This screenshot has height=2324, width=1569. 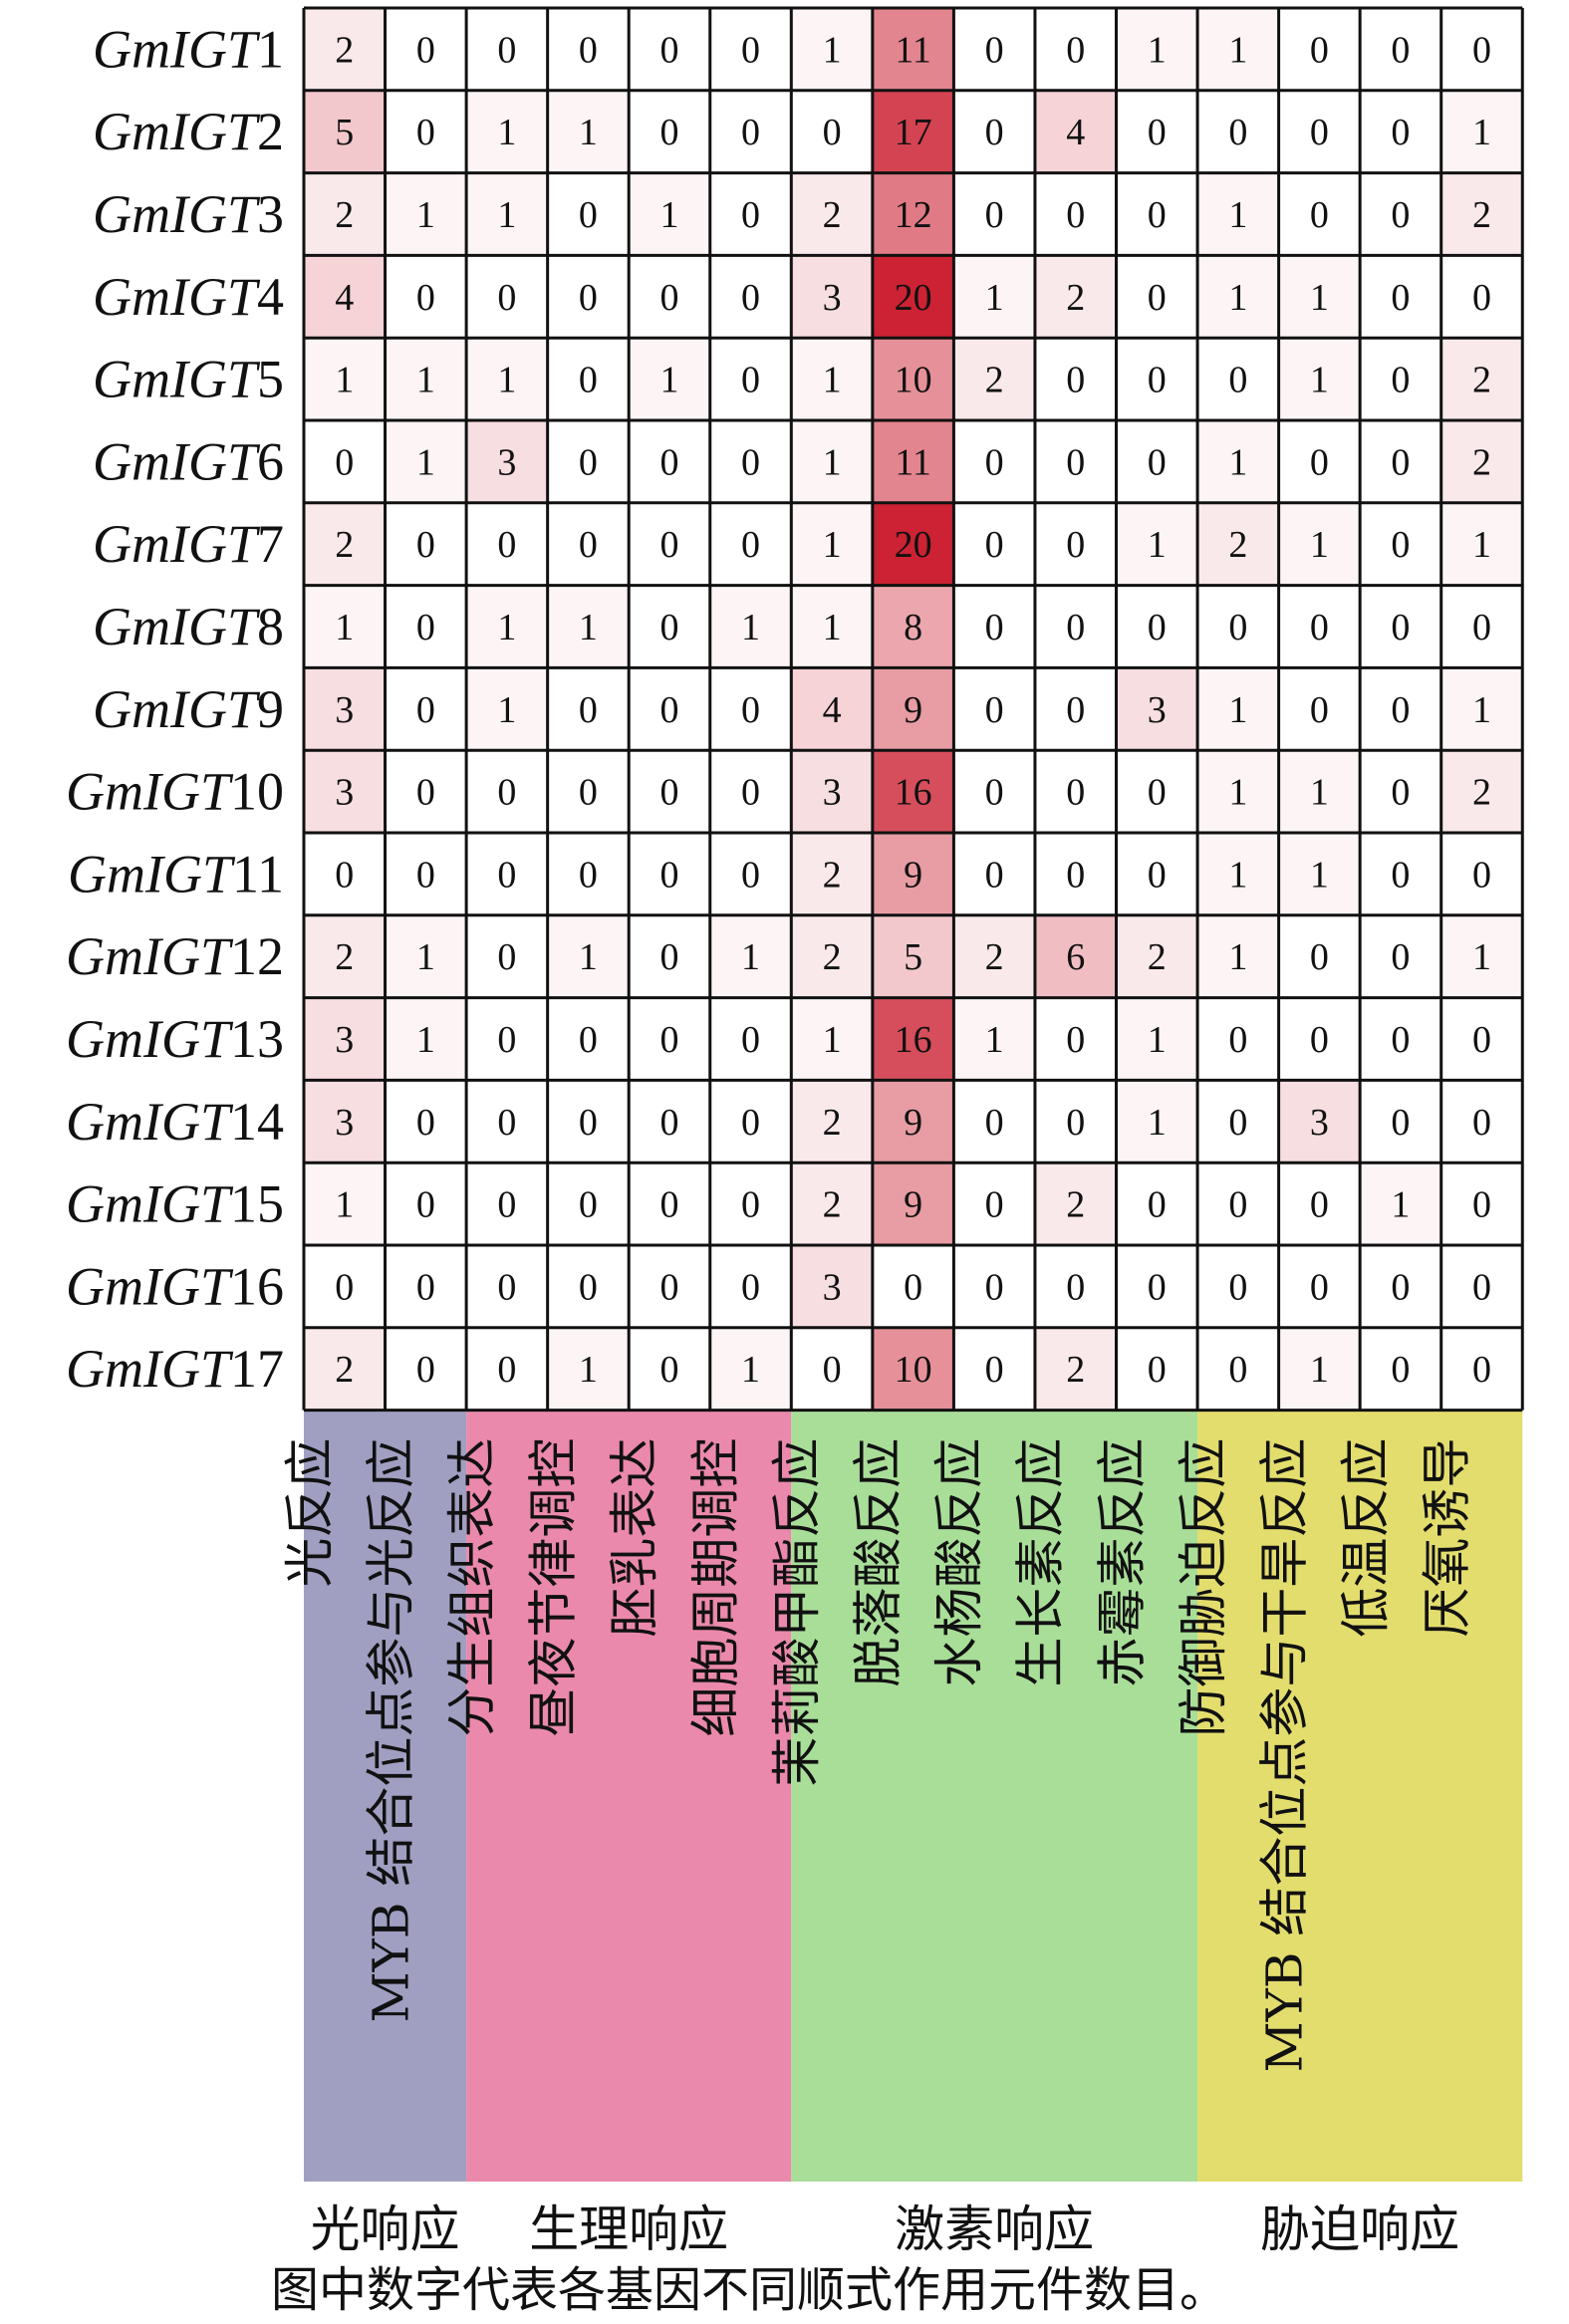 I want to click on group-labels: 光响应 生理响应 激素响应 胁迫响应, so click(x=885, y=2229).